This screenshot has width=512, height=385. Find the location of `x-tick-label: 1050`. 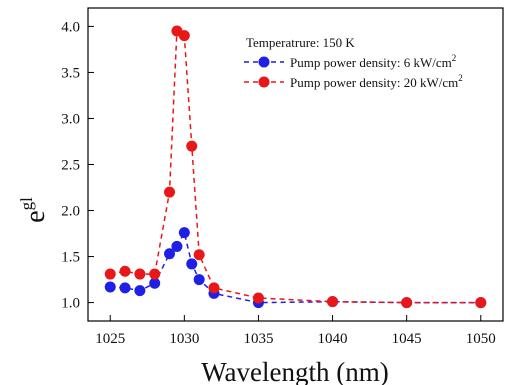

x-tick-label: 1050 is located at coordinates (481, 339).